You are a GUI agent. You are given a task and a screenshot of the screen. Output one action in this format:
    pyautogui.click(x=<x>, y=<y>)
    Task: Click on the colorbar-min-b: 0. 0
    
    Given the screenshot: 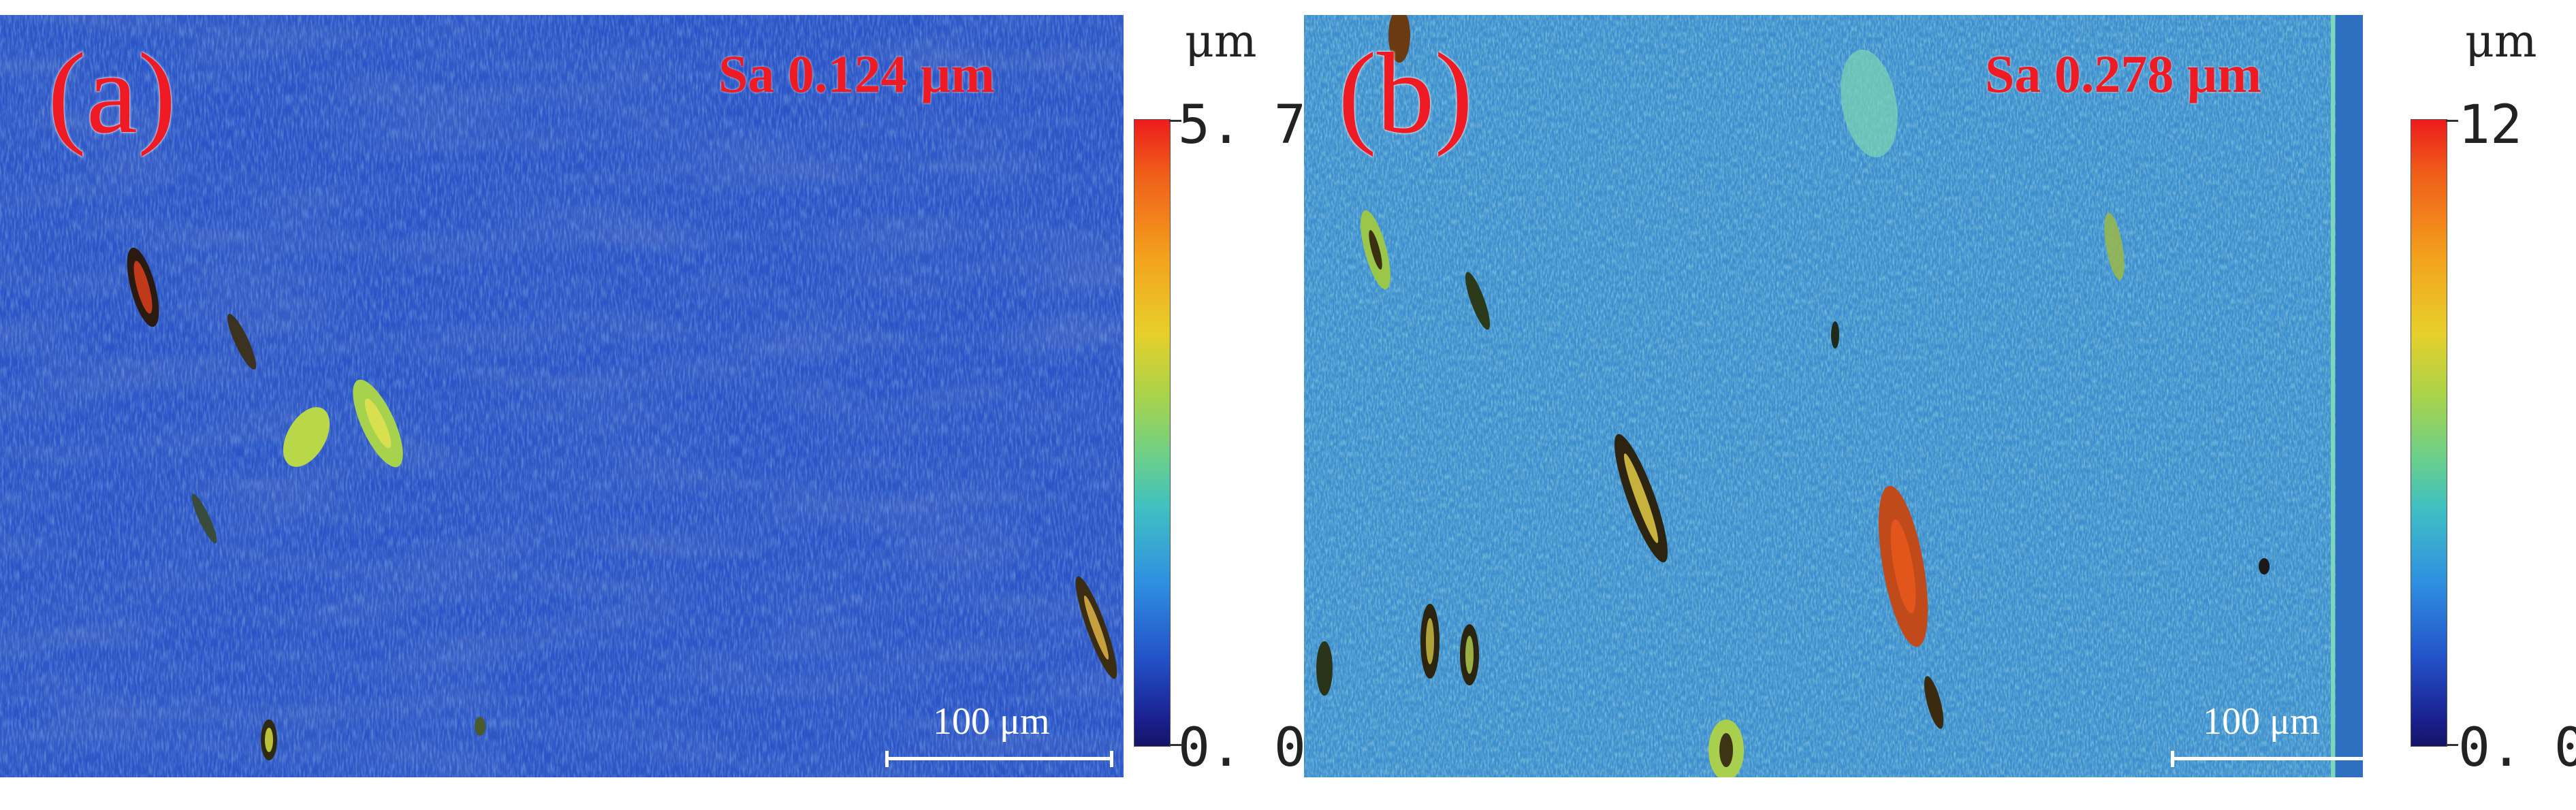 What is the action you would take?
    pyautogui.click(x=2517, y=748)
    